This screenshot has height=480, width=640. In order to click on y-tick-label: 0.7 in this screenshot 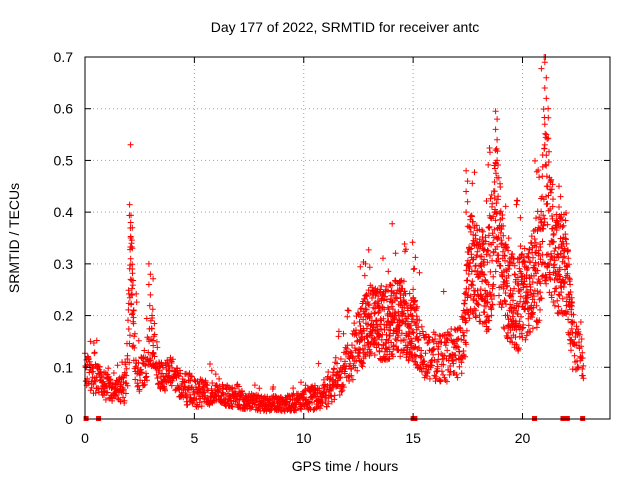, I will do `click(64, 57)`.